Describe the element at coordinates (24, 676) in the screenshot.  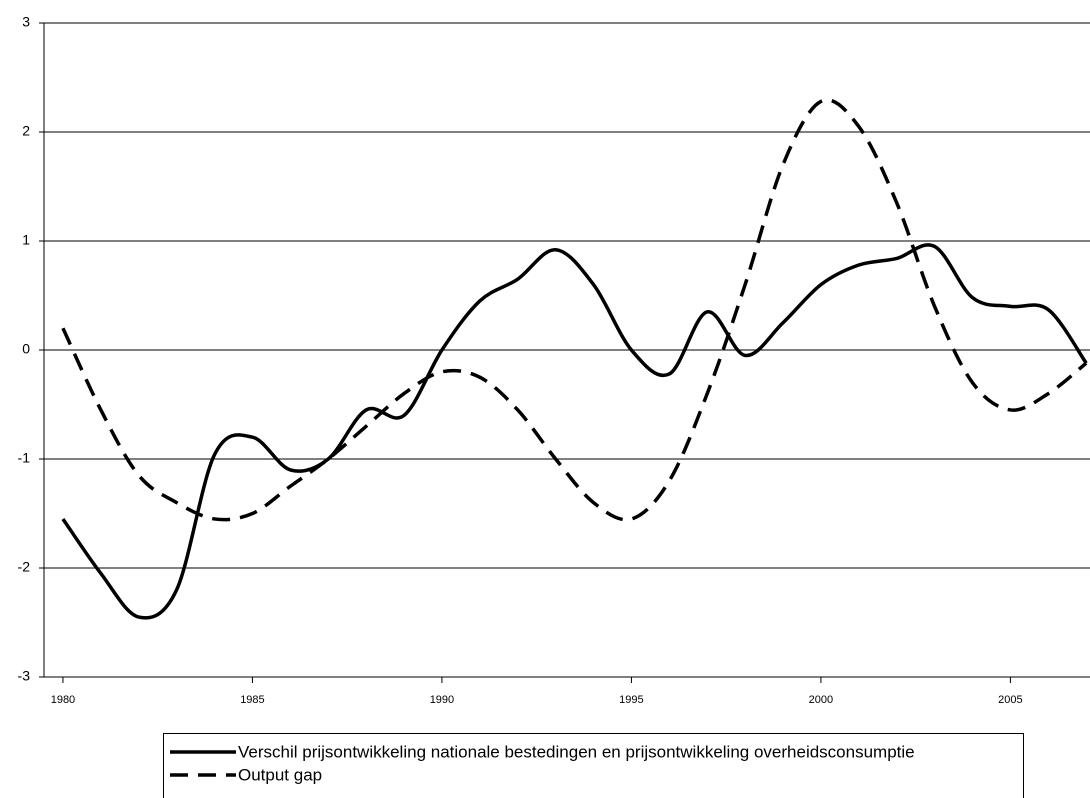
I see `y-tick-label: -3` at that location.